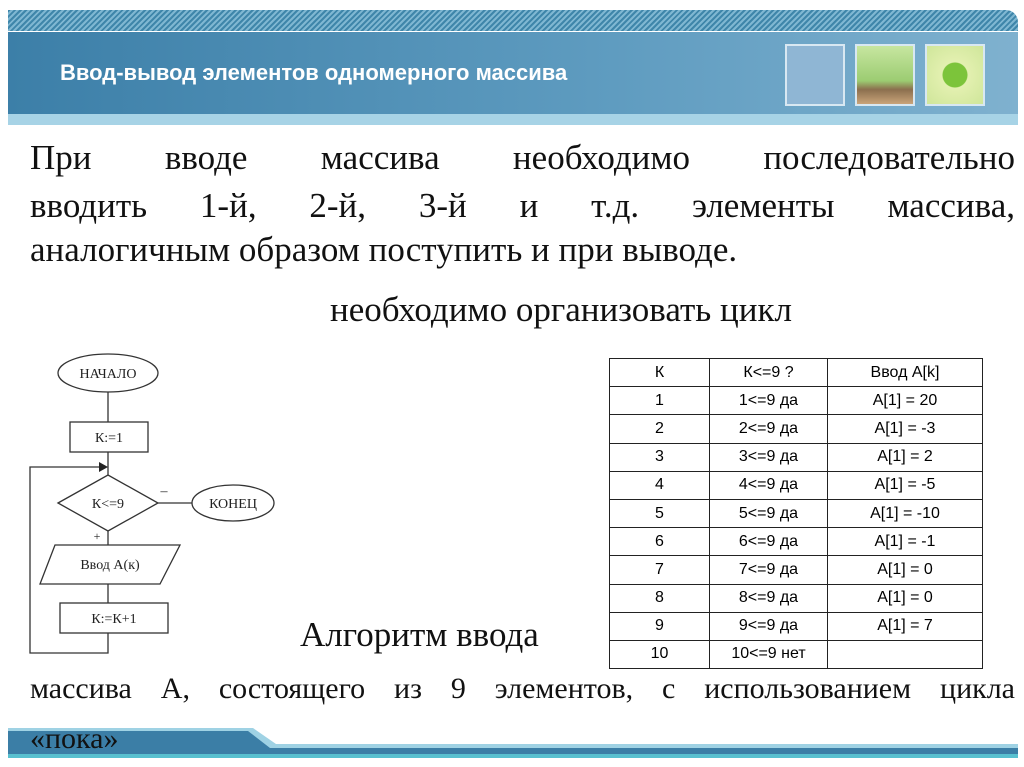 The width and height of the screenshot is (1024, 767). What do you see at coordinates (164, 491) in the screenshot?
I see `no-label: –` at bounding box center [164, 491].